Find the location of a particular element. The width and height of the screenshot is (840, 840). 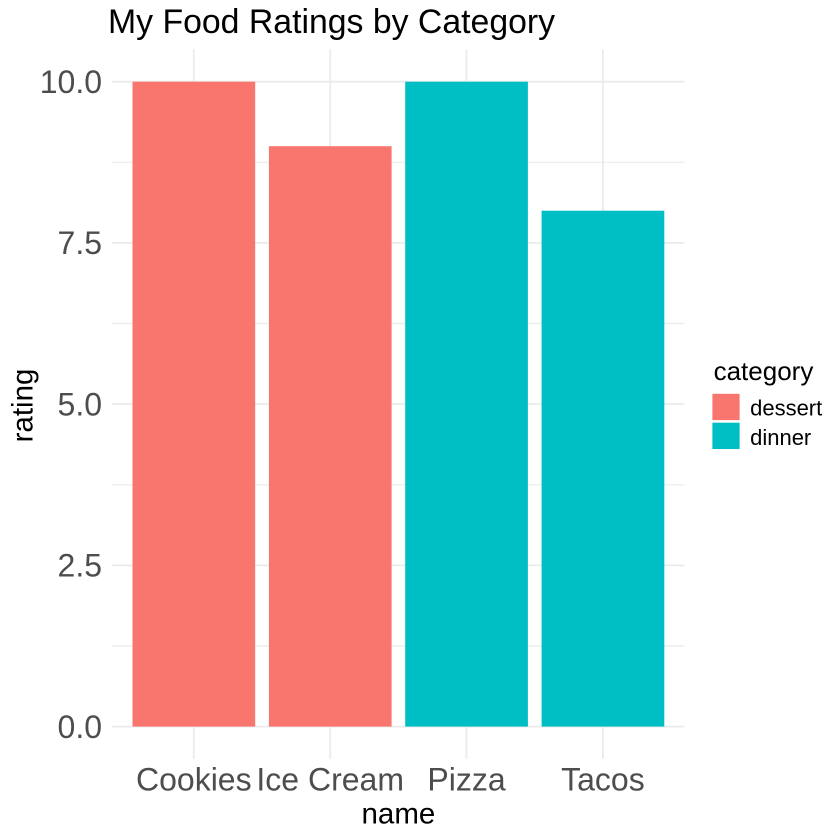

svg-text: 10.0 is located at coordinates (71, 82).